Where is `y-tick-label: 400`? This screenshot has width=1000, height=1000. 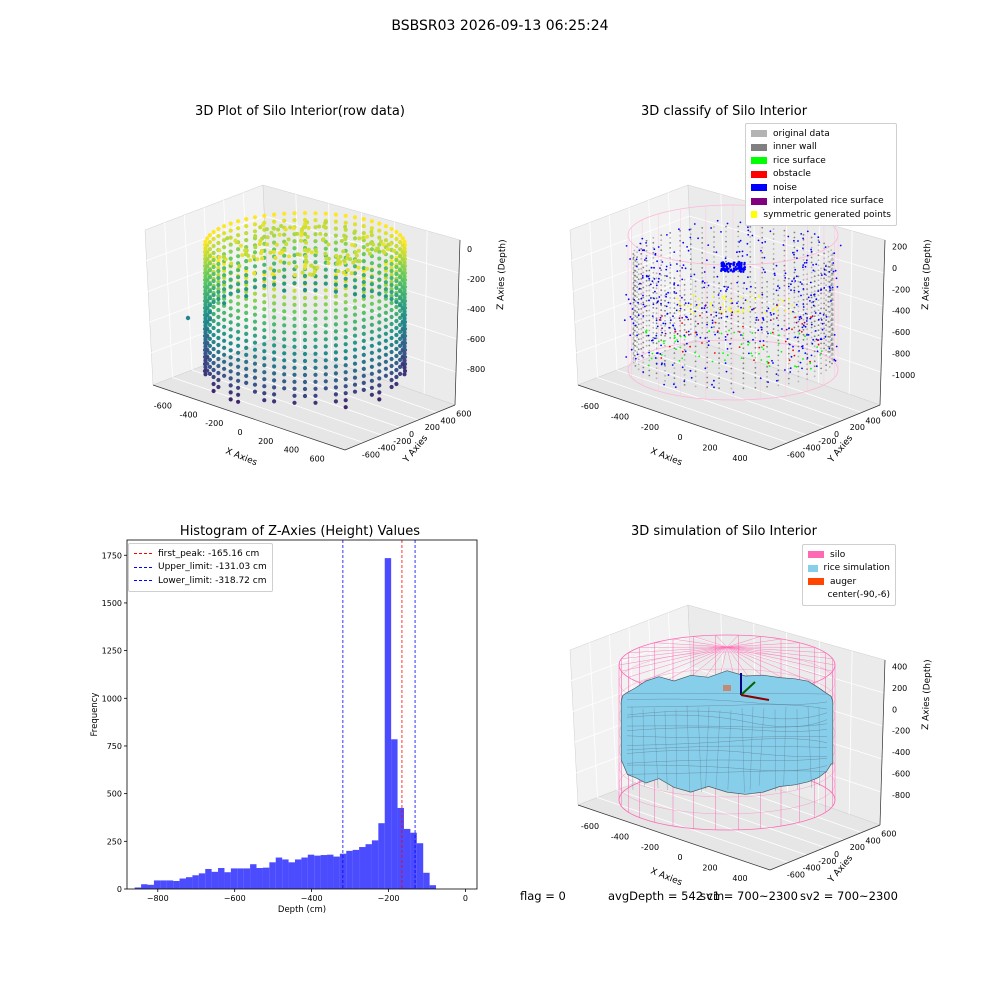 y-tick-label: 400 is located at coordinates (447, 420).